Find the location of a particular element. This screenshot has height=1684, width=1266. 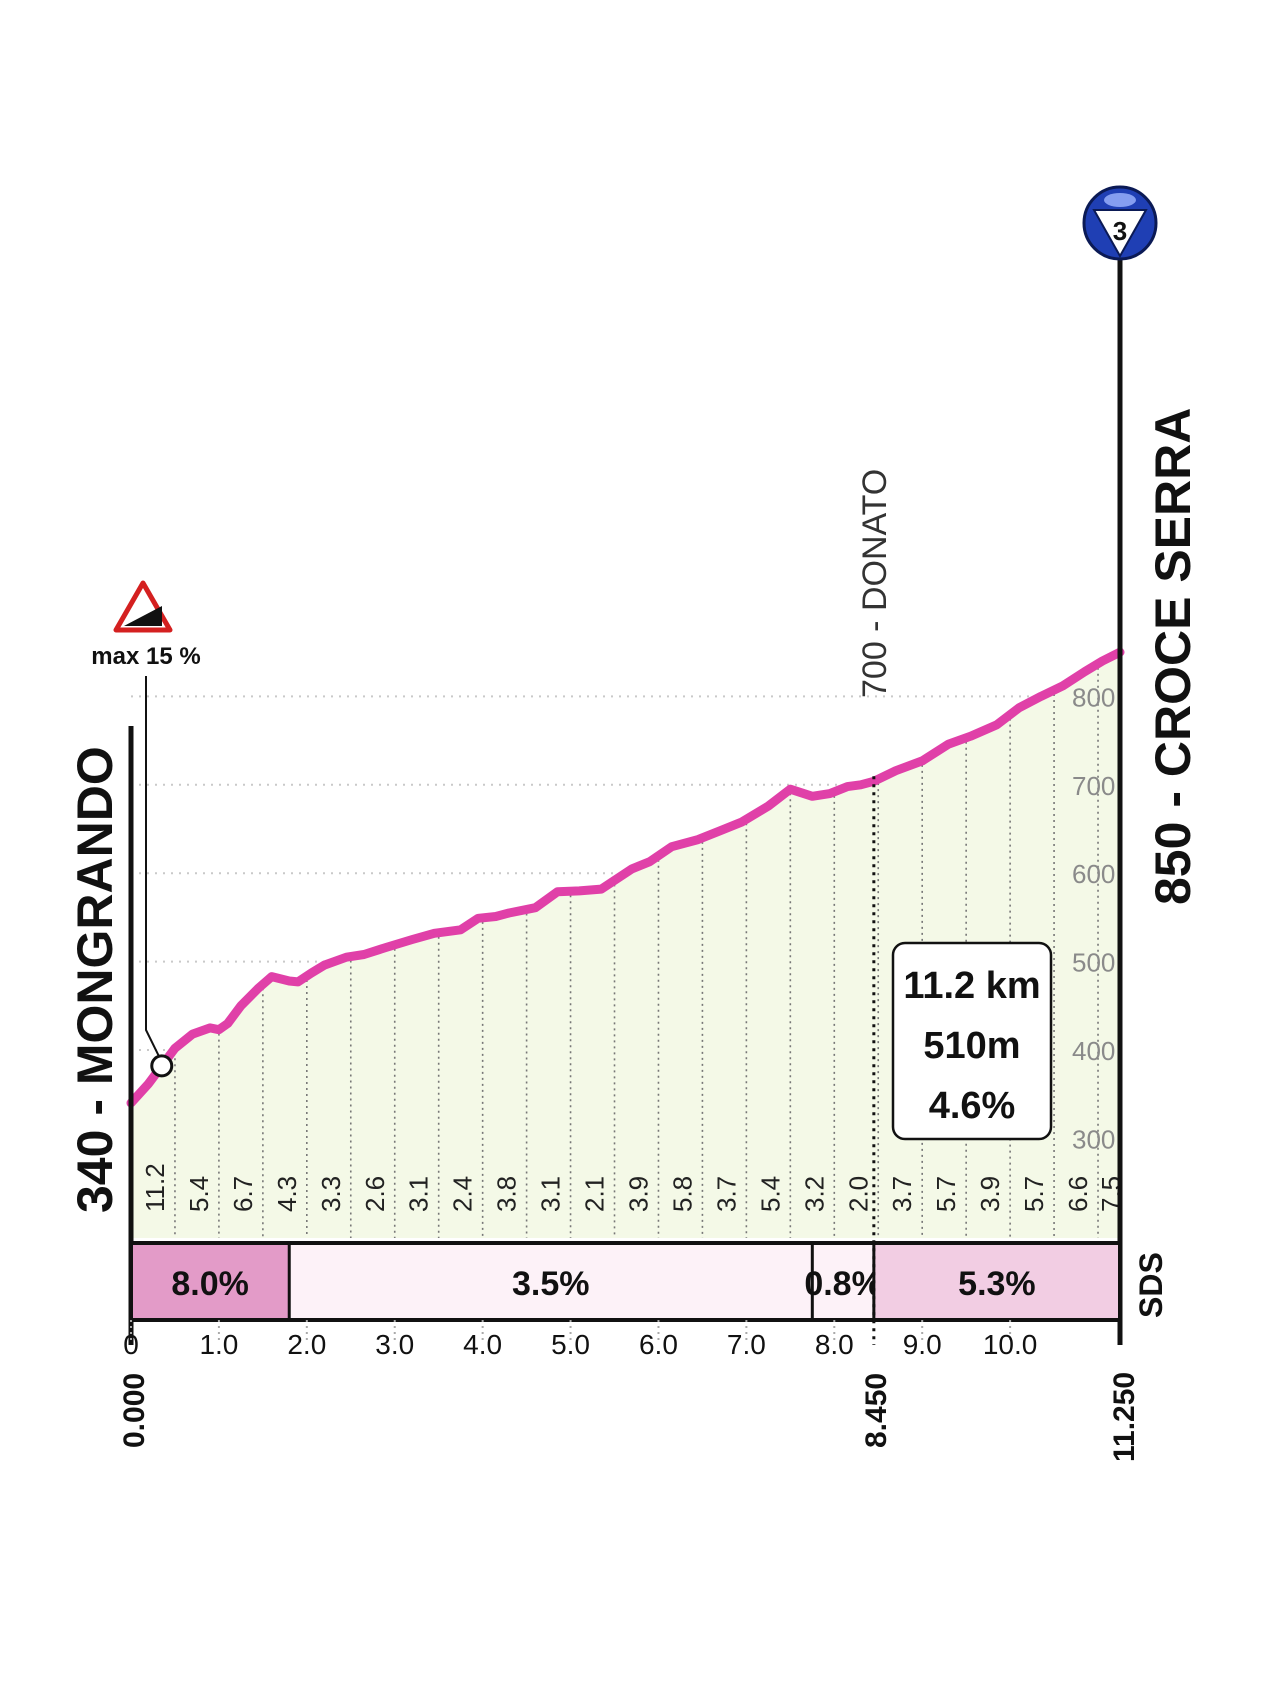

segment-gradient-label: 6.7 is located at coordinates (243, 1194).